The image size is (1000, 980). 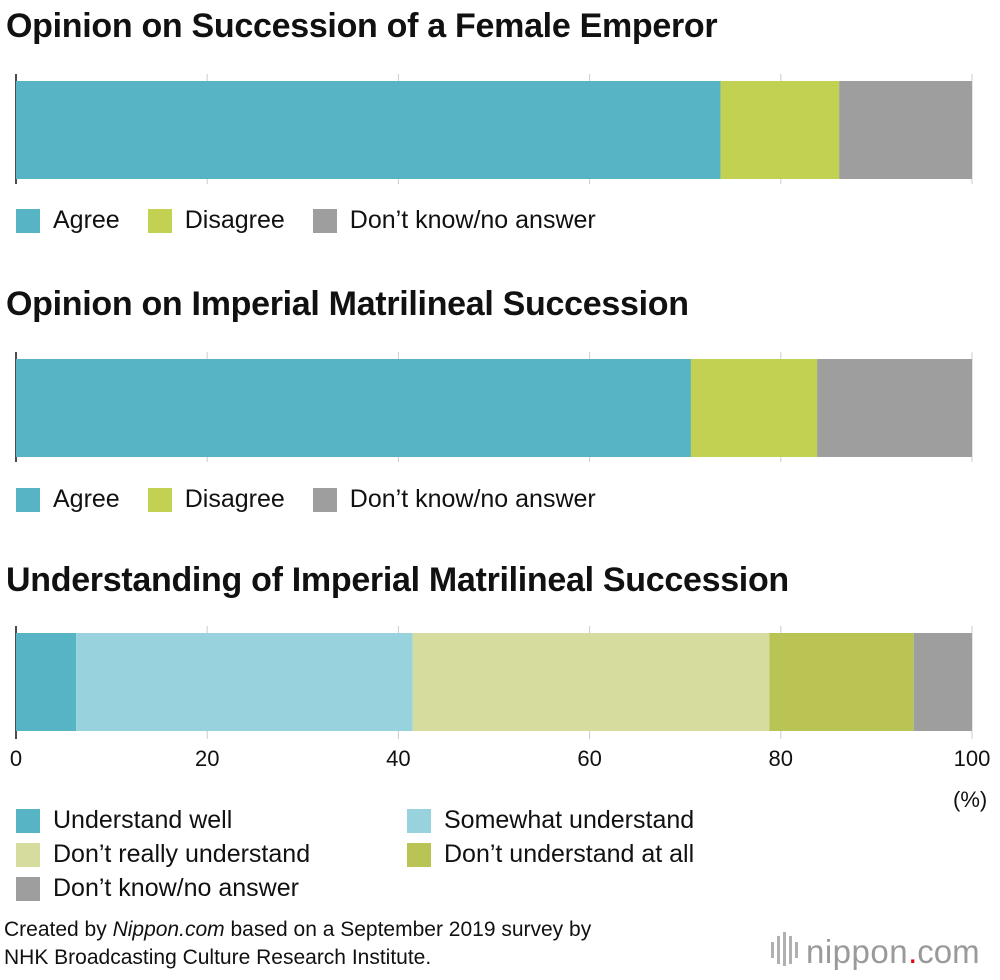 I want to click on chart-3-legend-dont-know: Don’t know/no answer, so click(x=157, y=888).